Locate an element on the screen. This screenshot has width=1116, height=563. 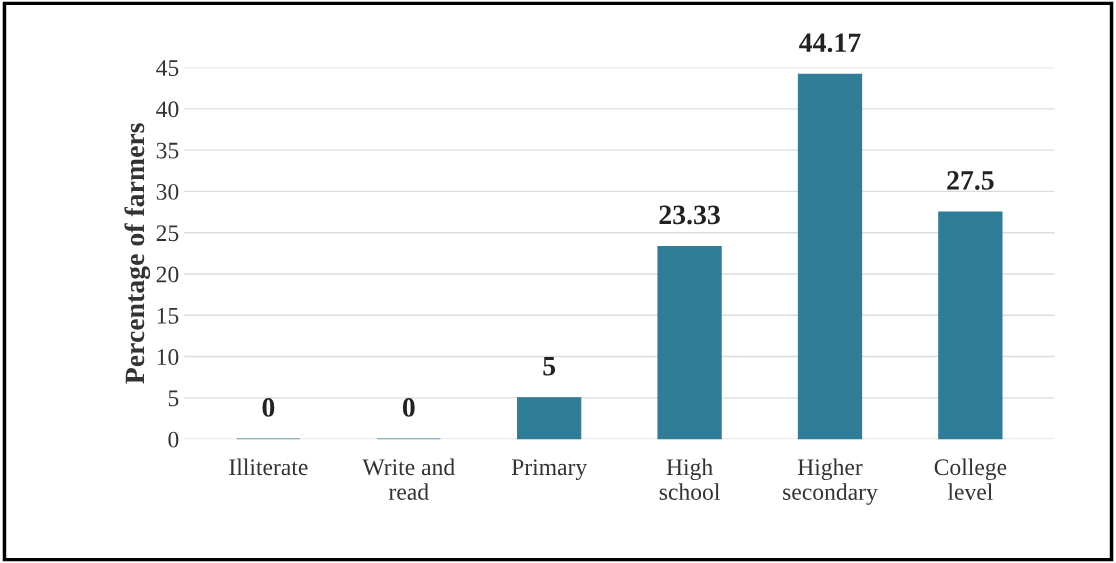
y-axis-title: Percentage of farmers is located at coordinates (137, 253).